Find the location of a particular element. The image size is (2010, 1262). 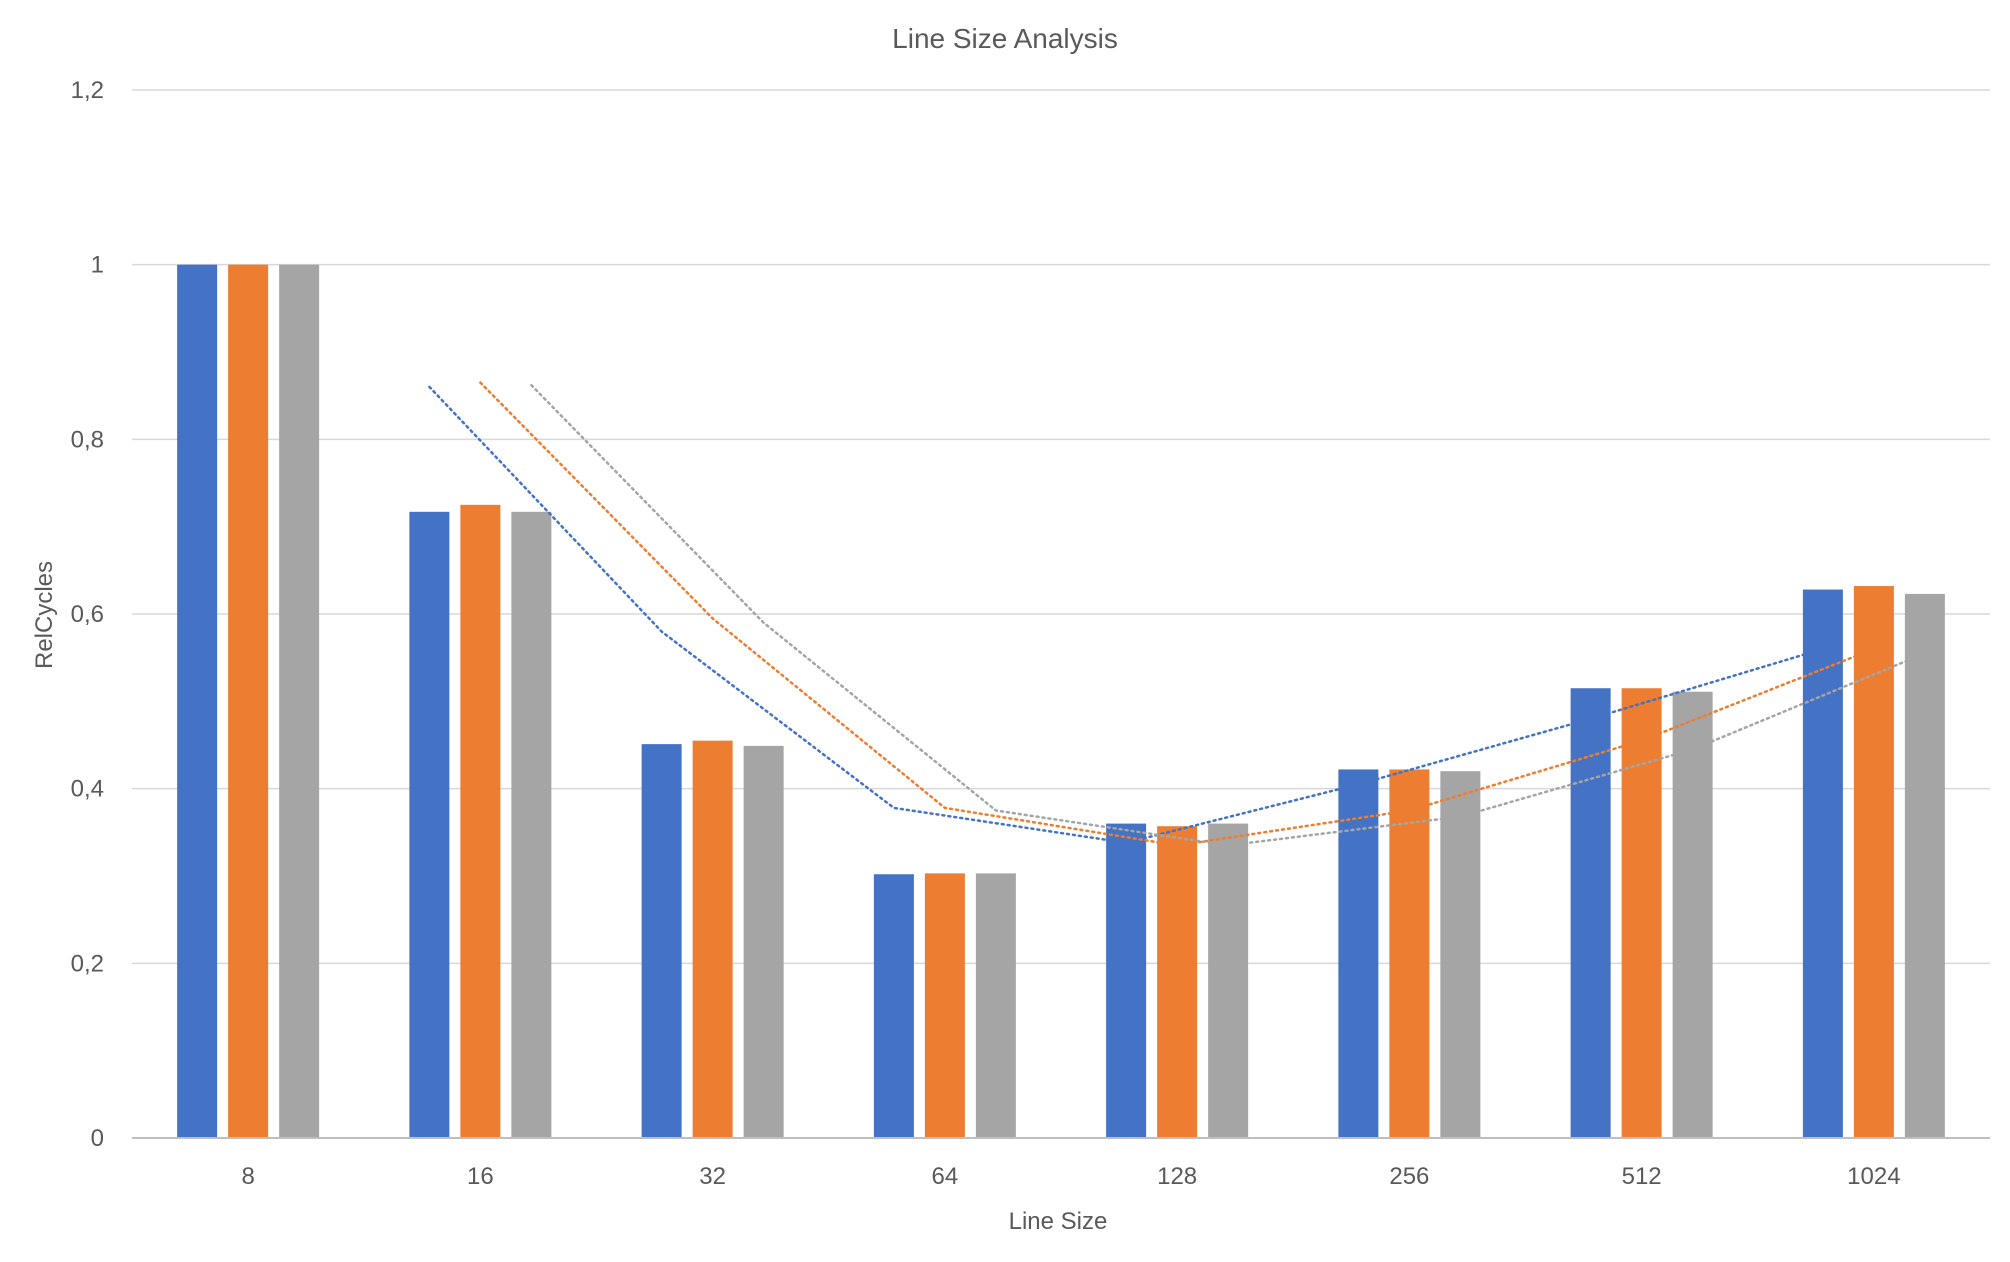

y-tick-label: 1 is located at coordinates (97, 265).